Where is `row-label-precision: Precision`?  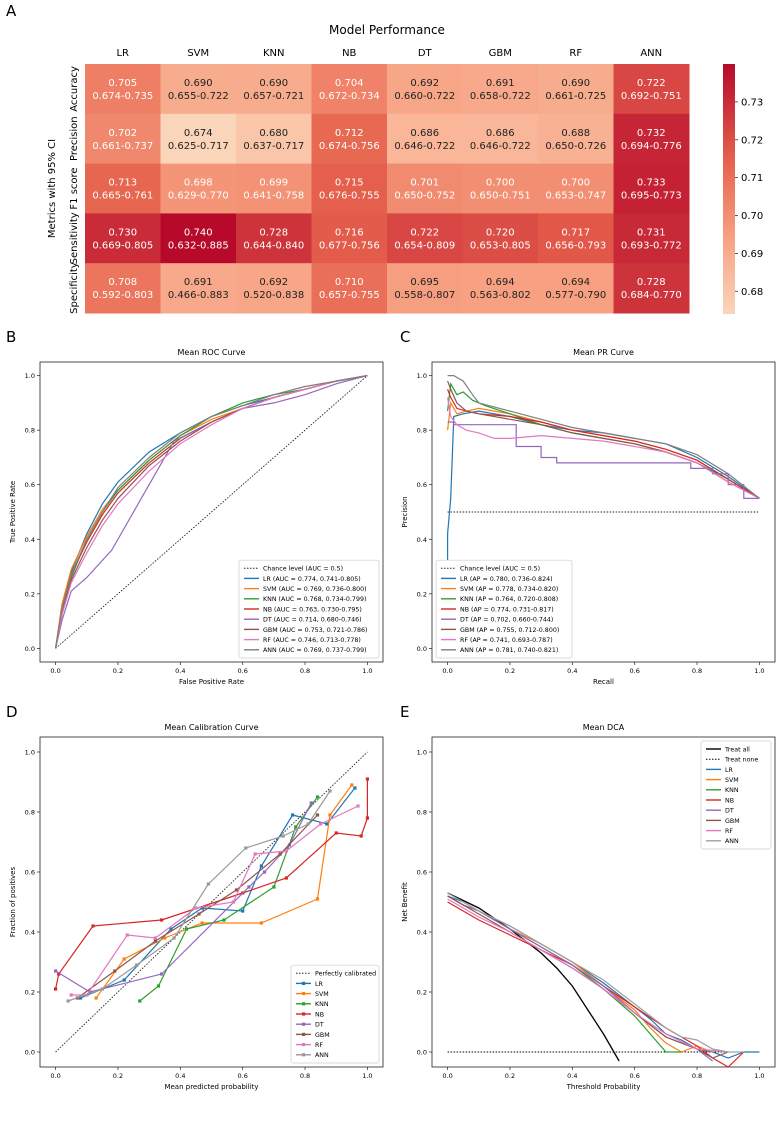
row-label-precision: Precision is located at coordinates (74, 138).